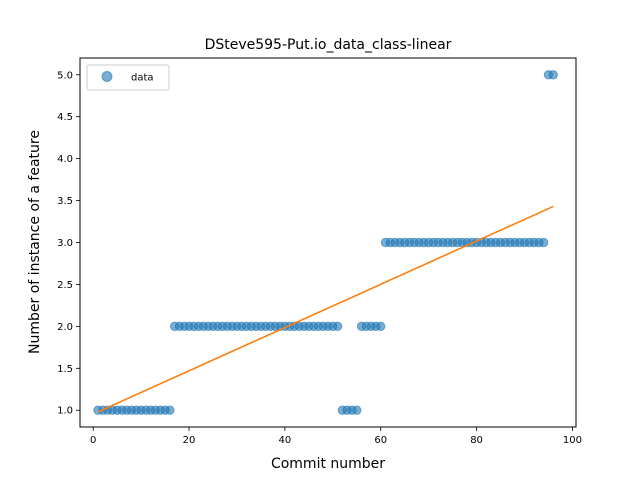  What do you see at coordinates (336, 436) in the screenshot?
I see `x-axis: 0 20 40 60 80 100` at bounding box center [336, 436].